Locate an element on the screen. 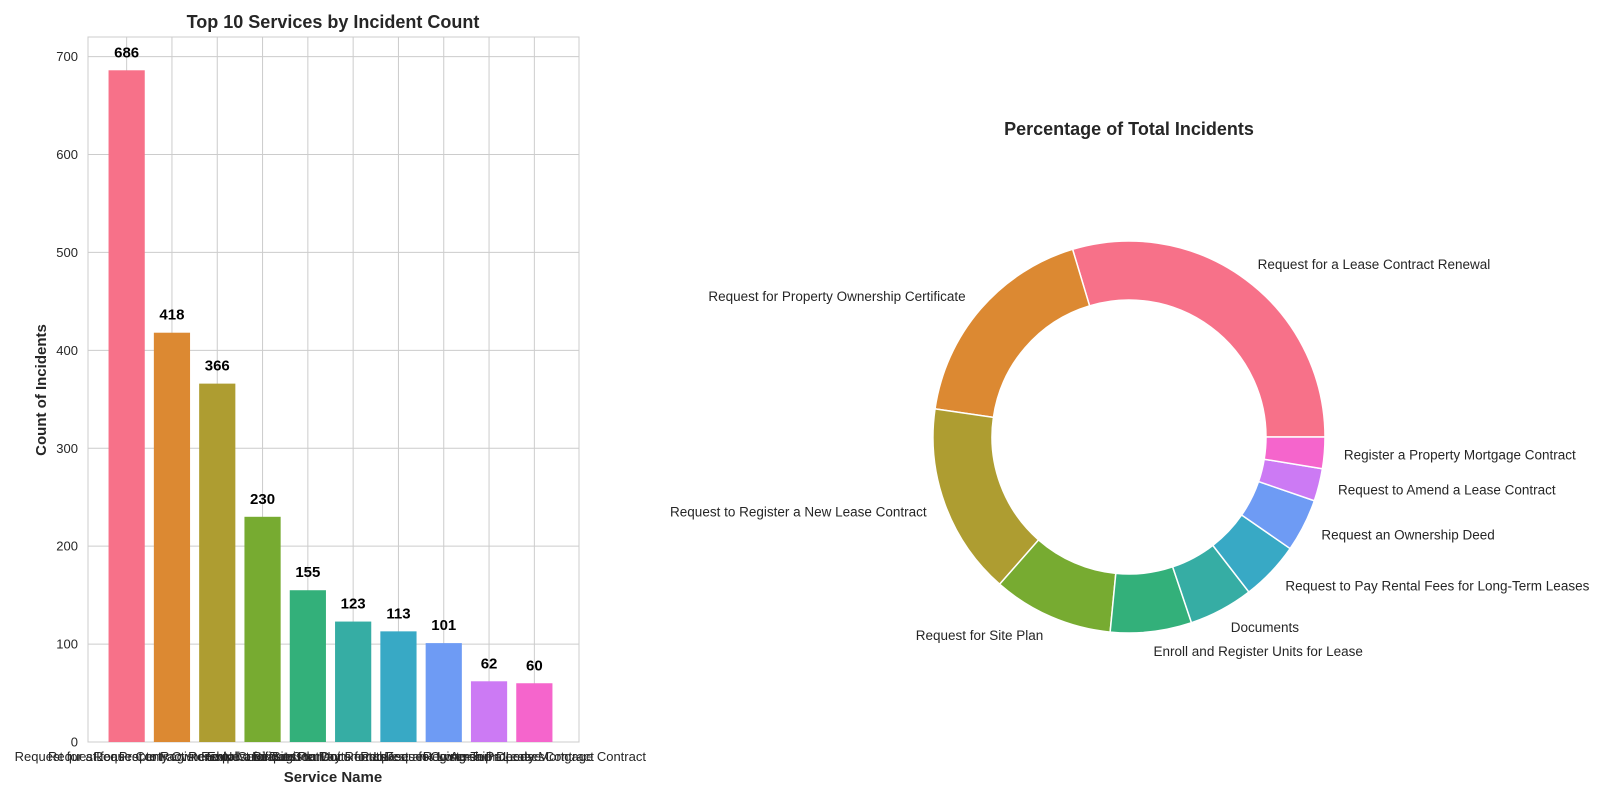 This screenshot has width=1600, height=800. bar-x-axis-label: Service Name is located at coordinates (333, 777).